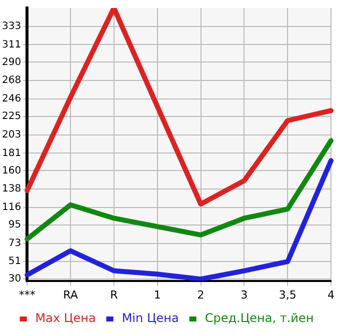 The width and height of the screenshot is (345, 335). Describe the element at coordinates (12, 62) in the screenshot. I see `y-tick-label: 290` at that location.